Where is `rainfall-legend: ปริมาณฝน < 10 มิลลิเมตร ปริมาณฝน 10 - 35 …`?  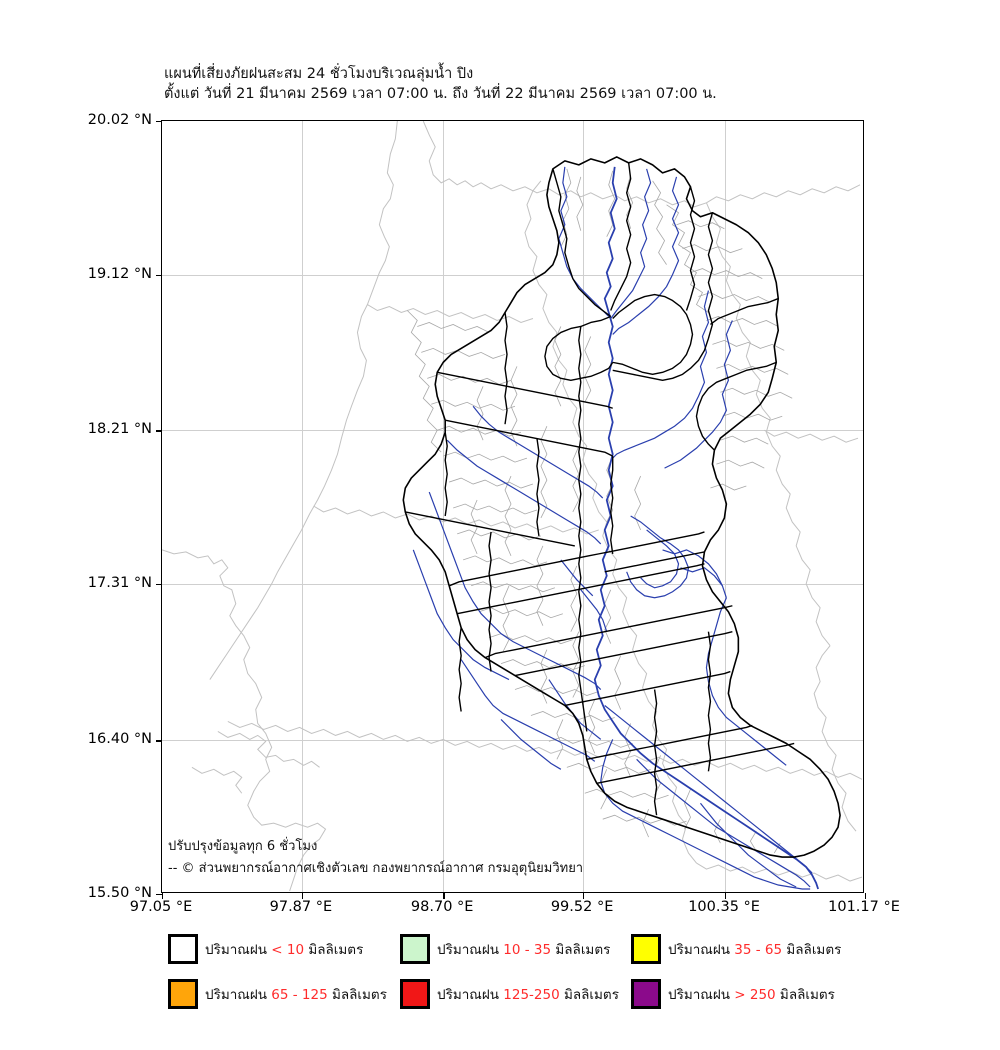
rainfall-legend: ปริมาณฝน < 10 มิลลิเมตร ปริมาณฝน 10 - 35 … is located at coordinates (500, 975).